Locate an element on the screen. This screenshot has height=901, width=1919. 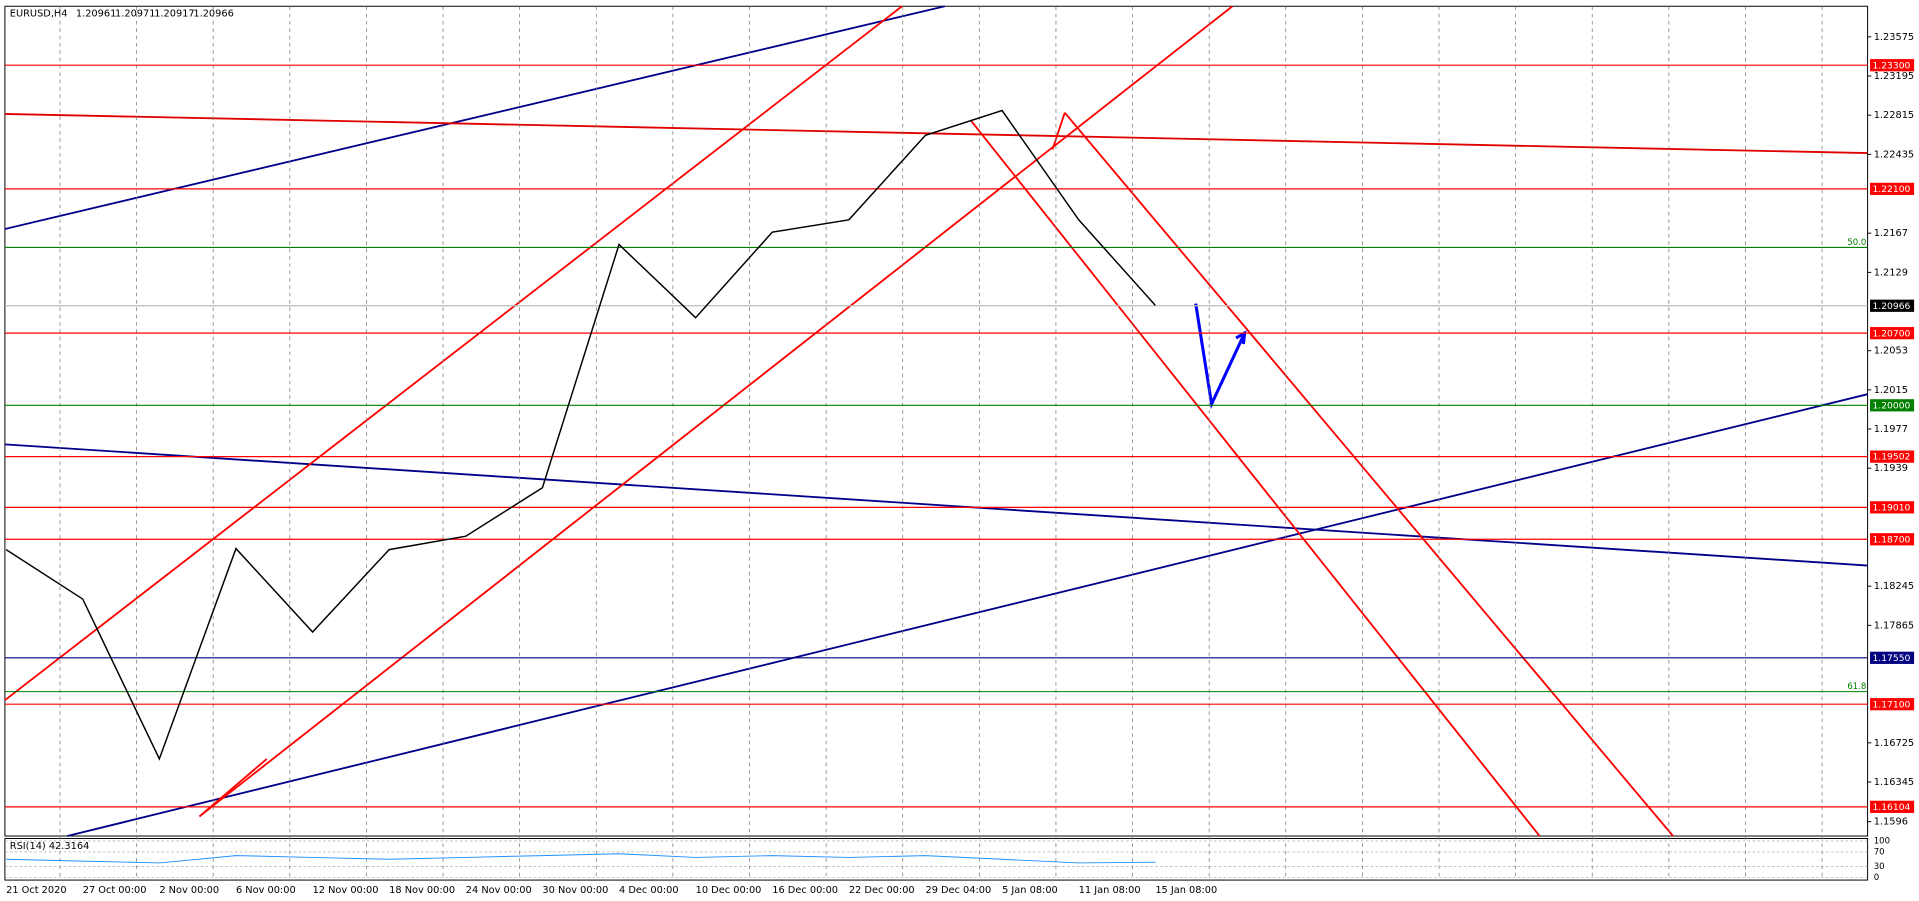
level-label: 1.22100 is located at coordinates (1891, 189).